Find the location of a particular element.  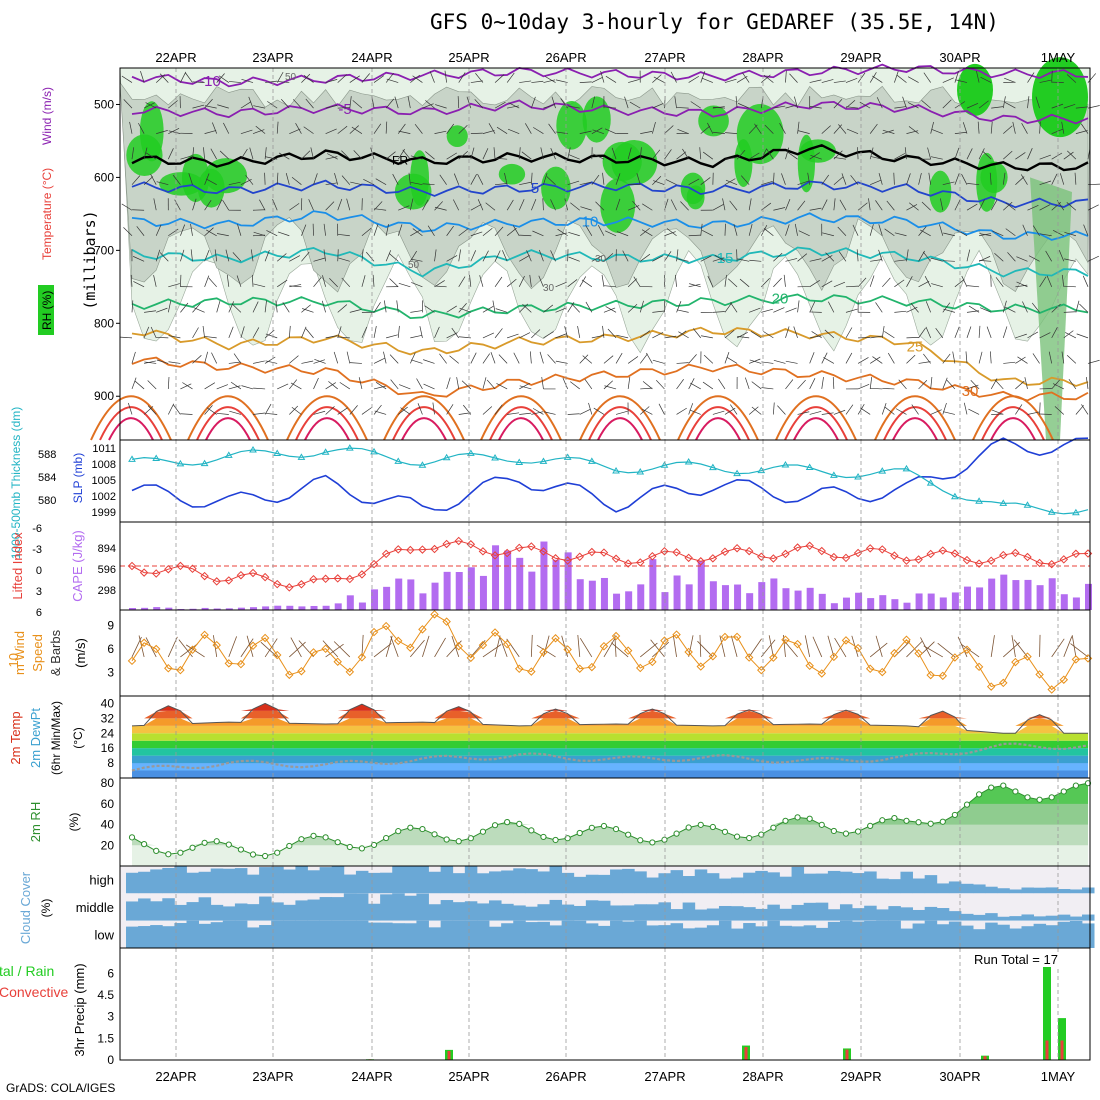

rh2m-marker is located at coordinates (579, 833).